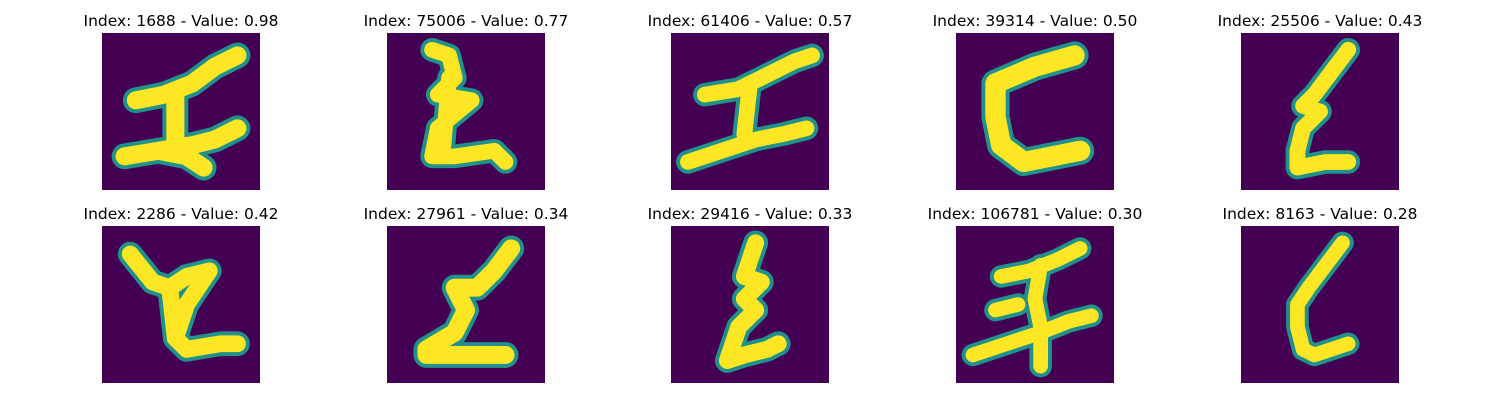 The height and width of the screenshot is (400, 1500). I want to click on panel-10: Index: 8163 - Value: 0.28, so click(1320, 295).